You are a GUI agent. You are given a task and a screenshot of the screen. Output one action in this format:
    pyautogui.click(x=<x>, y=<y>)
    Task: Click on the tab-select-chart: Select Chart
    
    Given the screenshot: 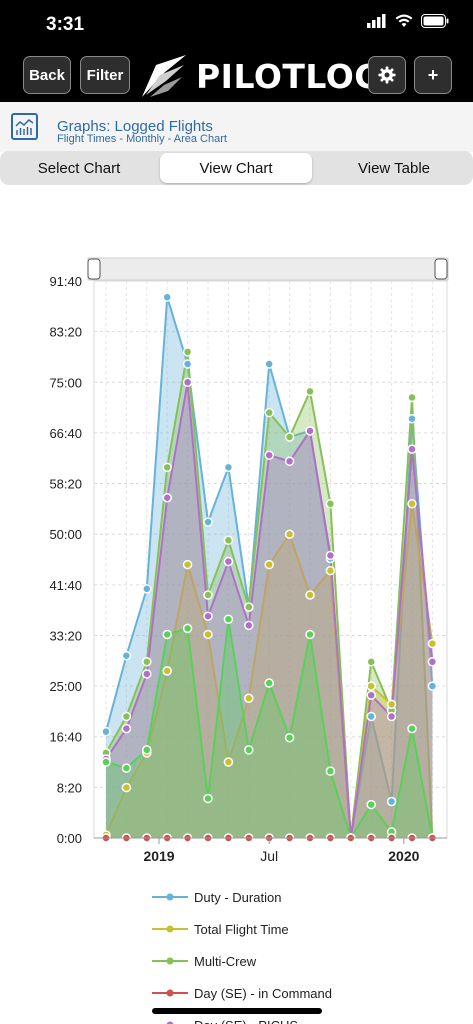 What is the action you would take?
    pyautogui.click(x=79, y=168)
    